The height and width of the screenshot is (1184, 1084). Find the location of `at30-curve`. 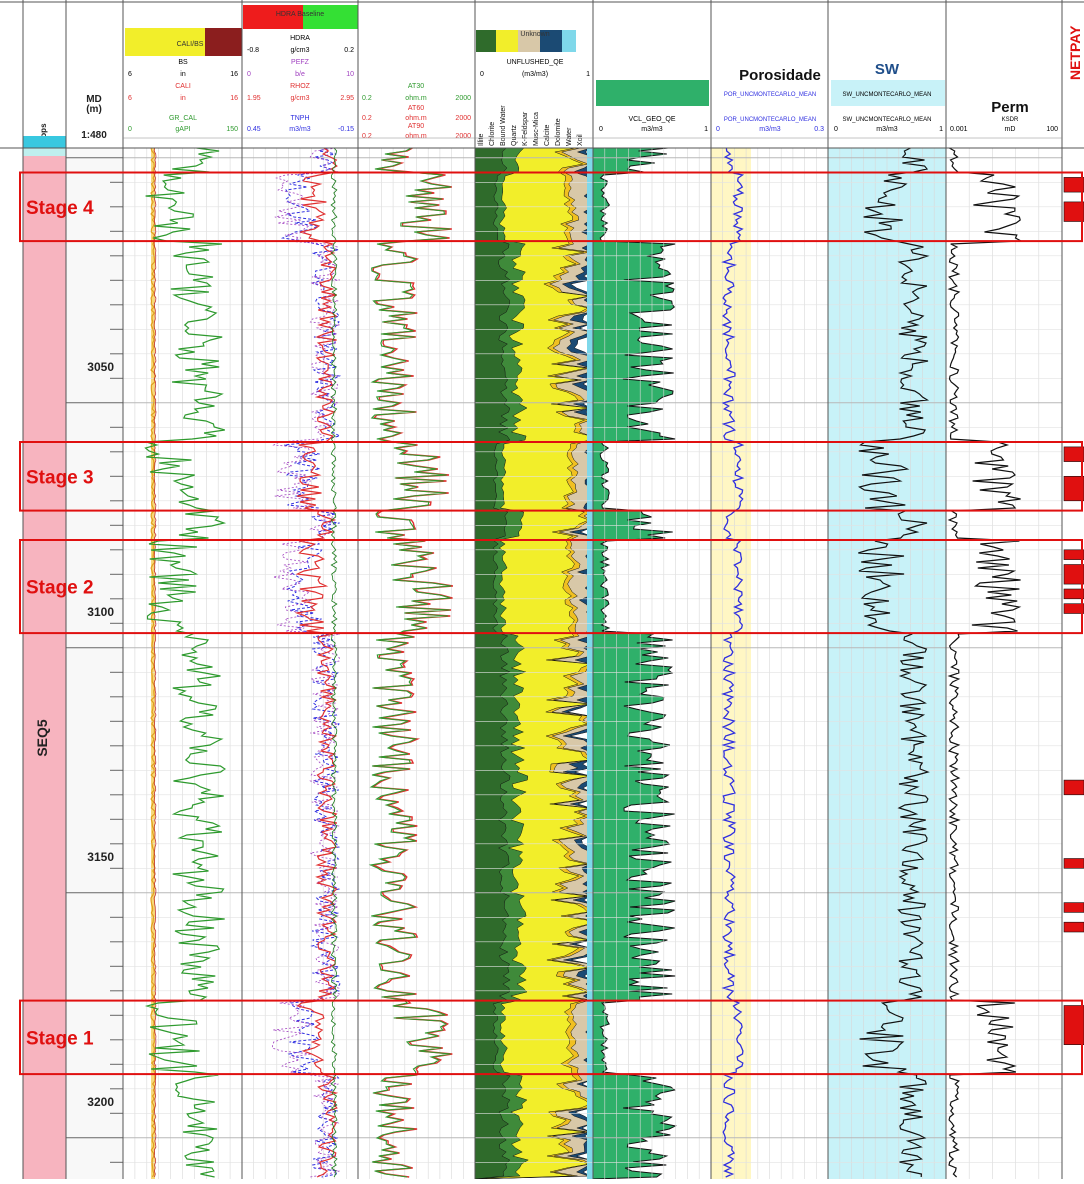

at30-curve is located at coordinates (410, 663).